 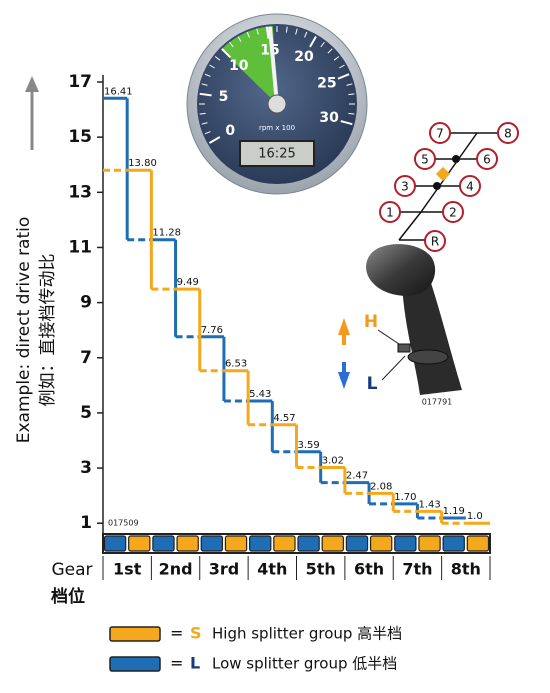 I want to click on x-tick-label: 5th, so click(x=321, y=569).